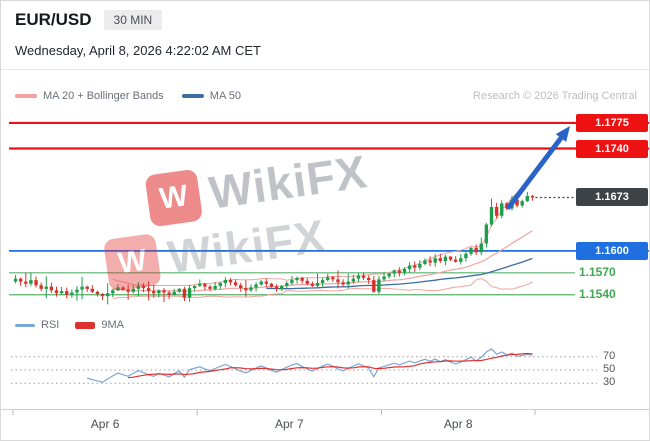  I want to click on x-axis-label: Apr 7, so click(289, 424).